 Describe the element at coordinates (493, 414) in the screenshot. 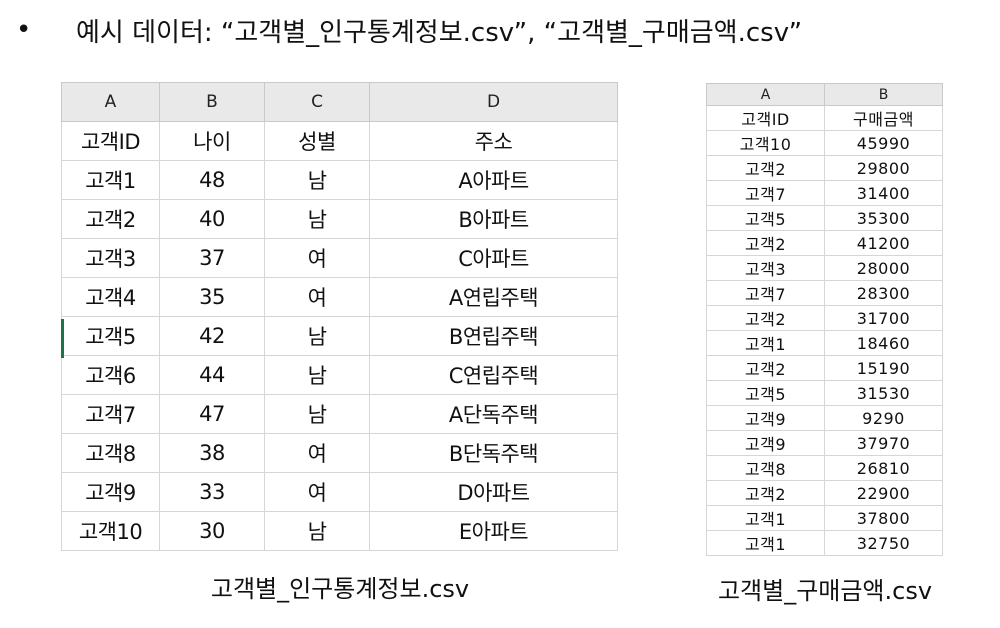

I see `cell: A단독주택` at that location.